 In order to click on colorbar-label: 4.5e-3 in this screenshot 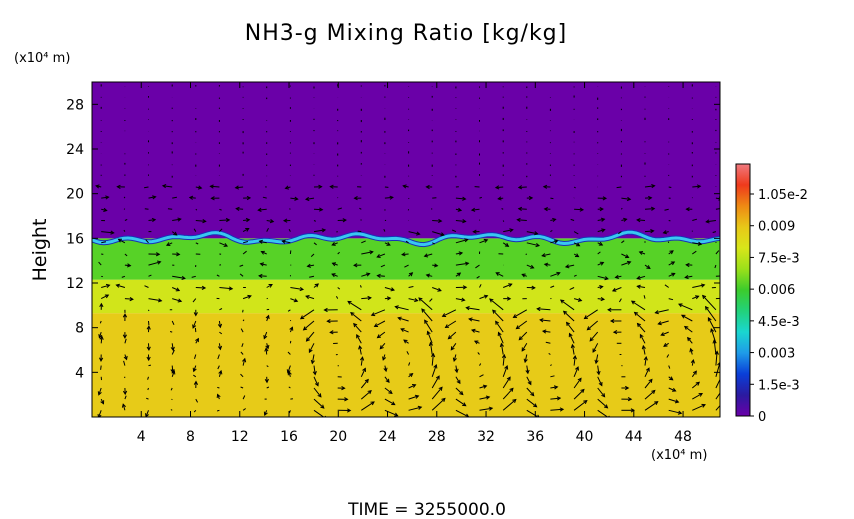, I will do `click(779, 322)`.